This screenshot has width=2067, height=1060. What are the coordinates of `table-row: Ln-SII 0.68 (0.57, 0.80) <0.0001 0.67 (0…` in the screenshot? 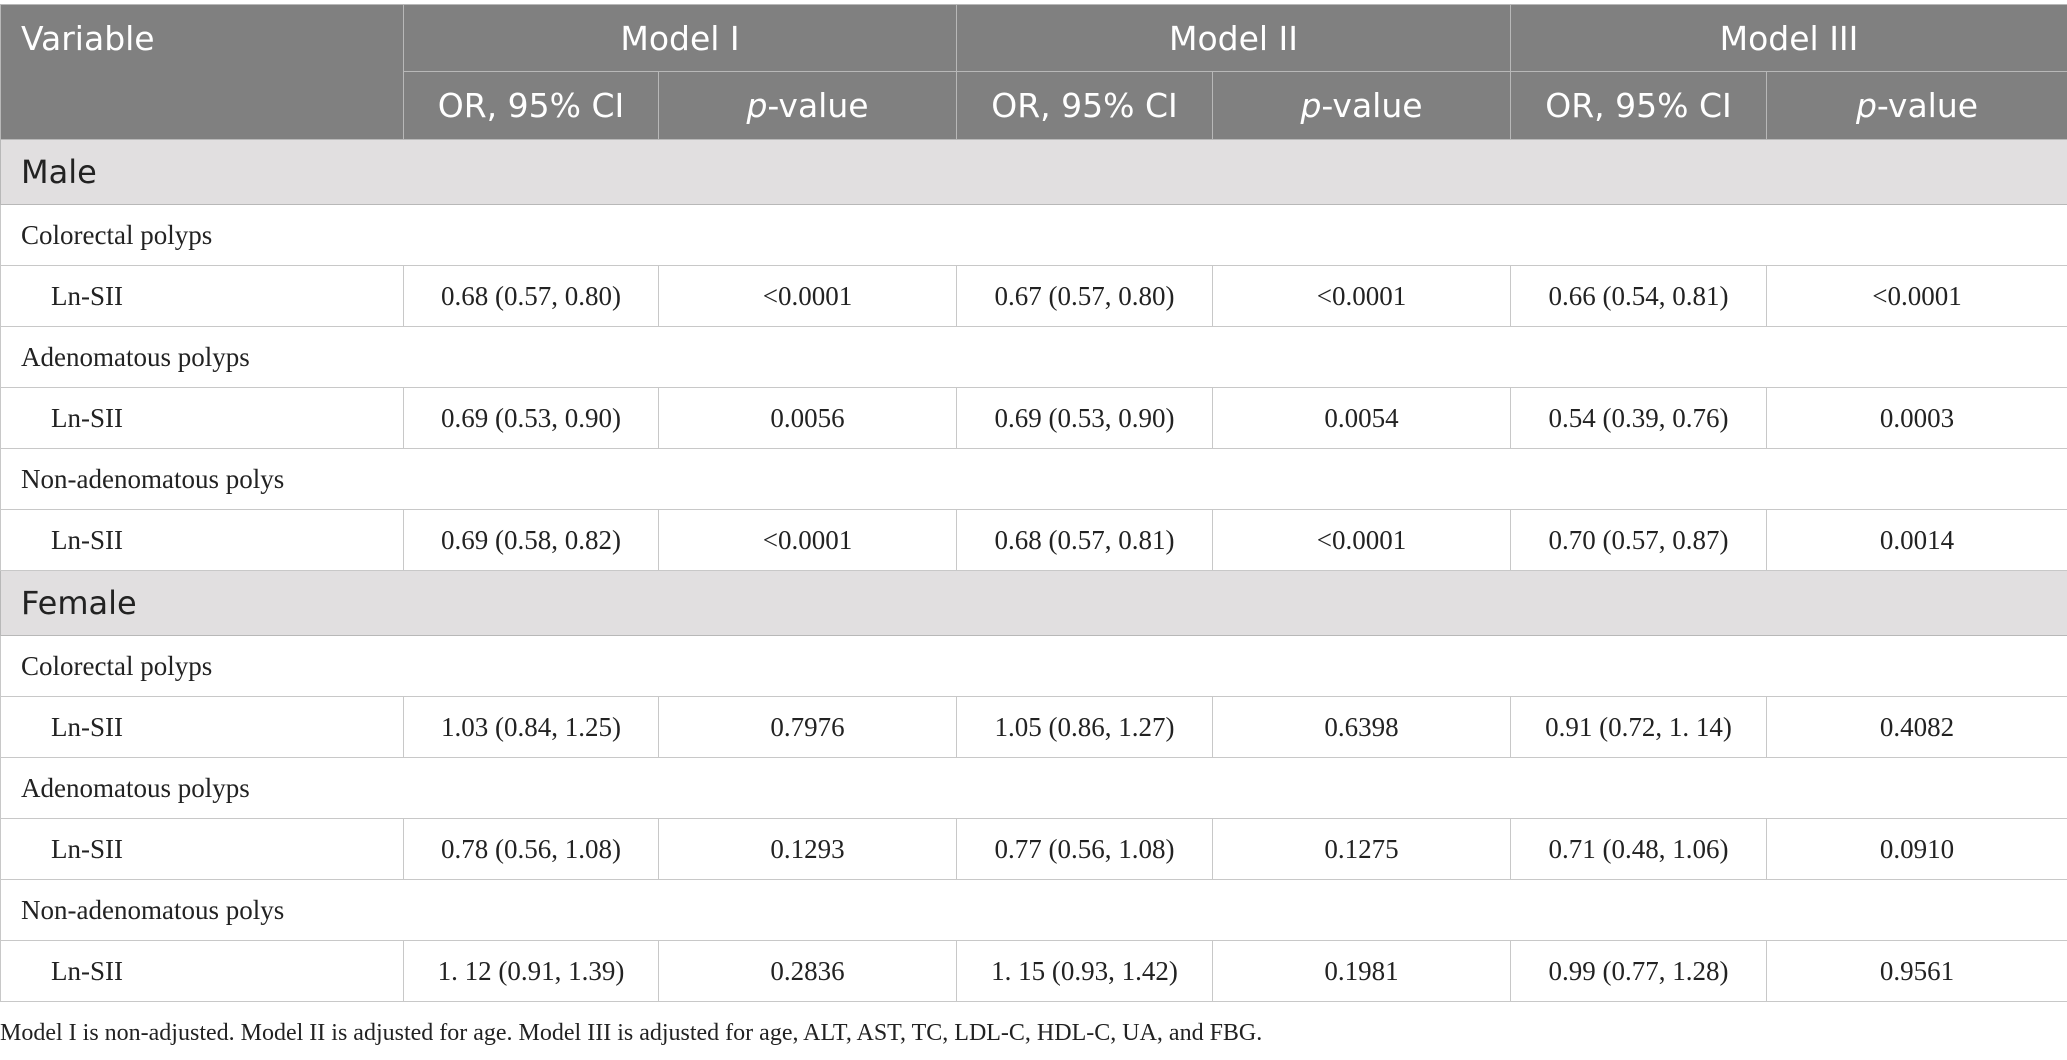 It's located at (1033, 296).